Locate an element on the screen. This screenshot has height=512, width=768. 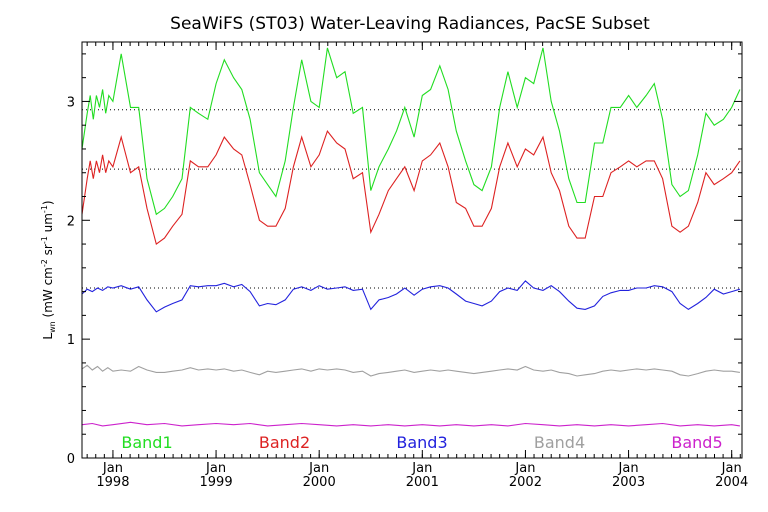
y-tick-label: 3 is located at coordinates (71, 102).